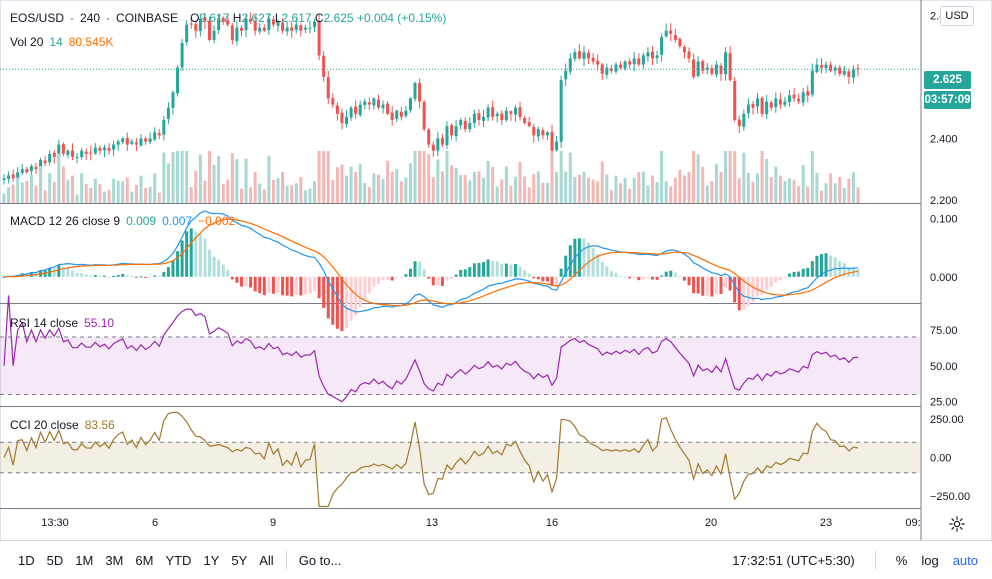 The image size is (992, 579). What do you see at coordinates (552, 523) in the screenshot?
I see `time-axis-label: 16` at bounding box center [552, 523].